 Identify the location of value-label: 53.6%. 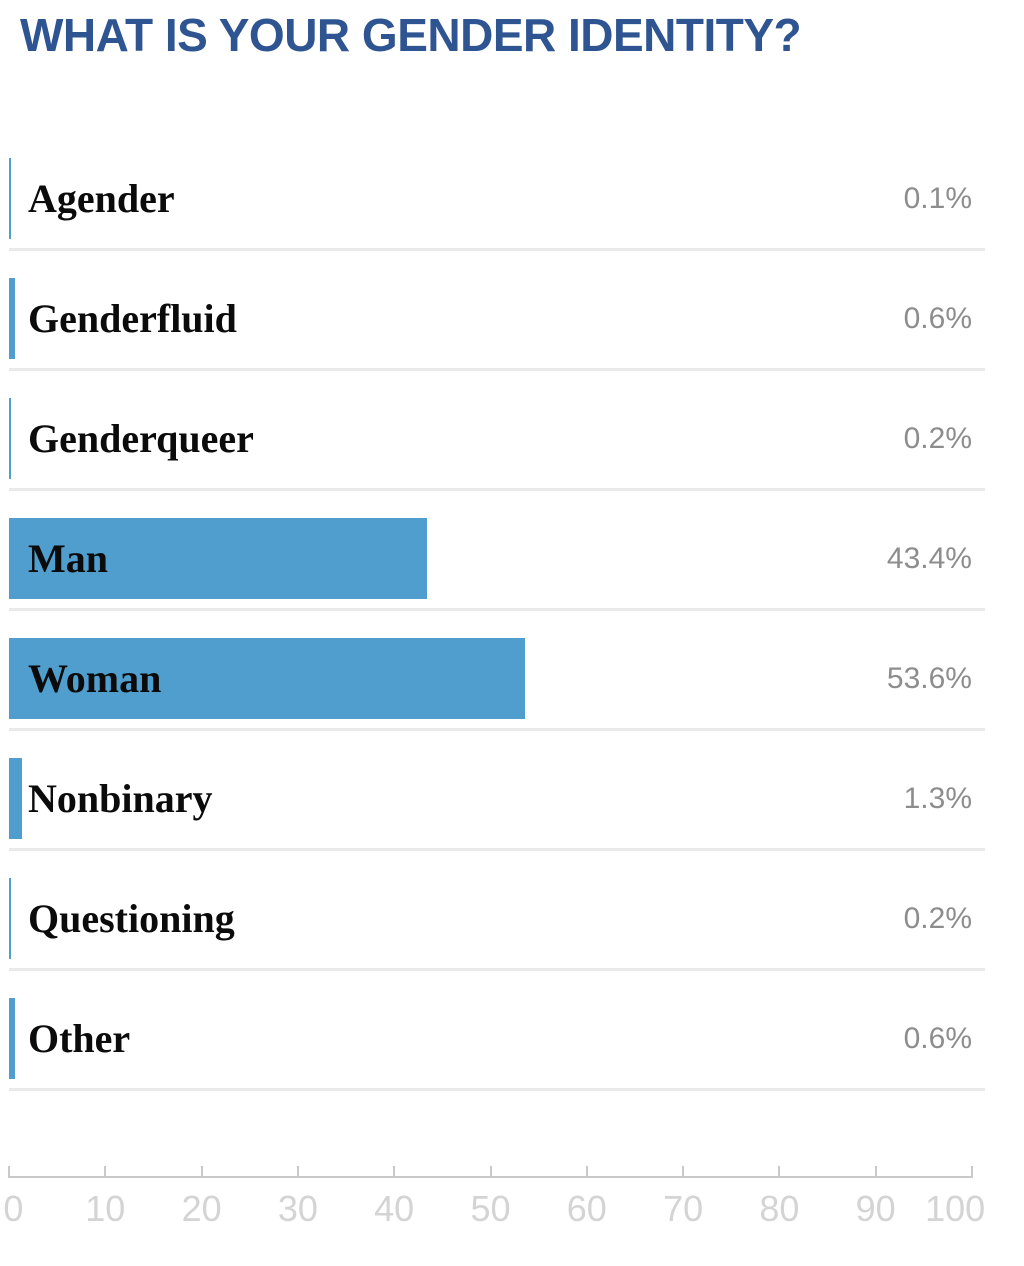
(929, 678).